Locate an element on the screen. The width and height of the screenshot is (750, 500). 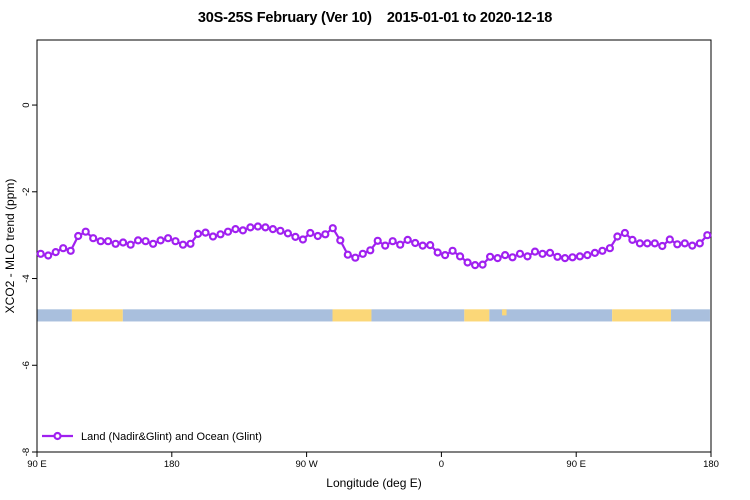
x-tick-label: 90 E is located at coordinates (37, 464).